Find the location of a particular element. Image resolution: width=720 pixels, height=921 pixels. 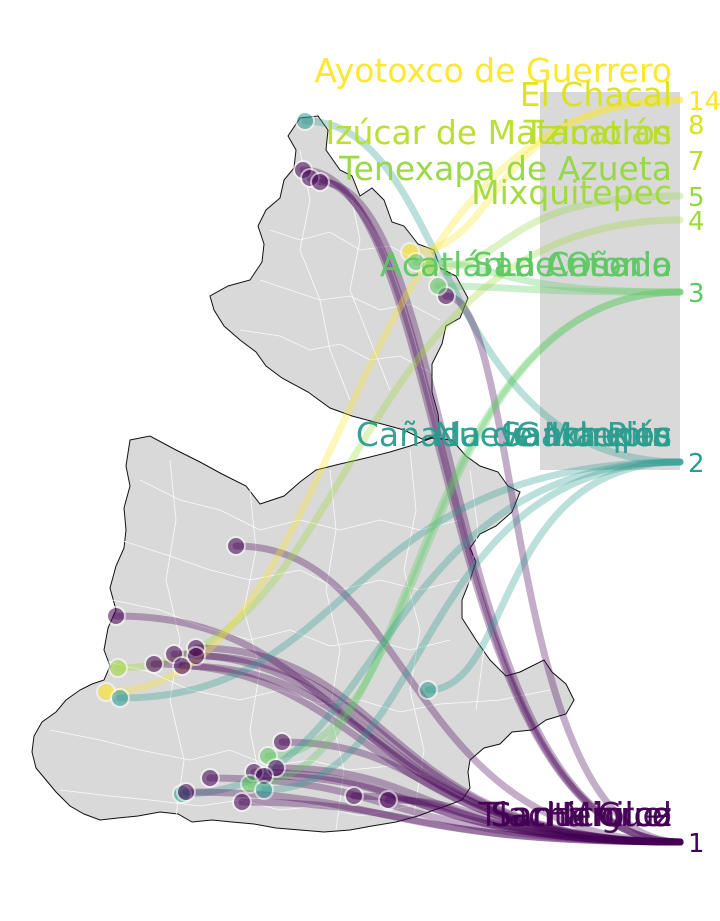

label-background-block is located at coordinates (610, 257).